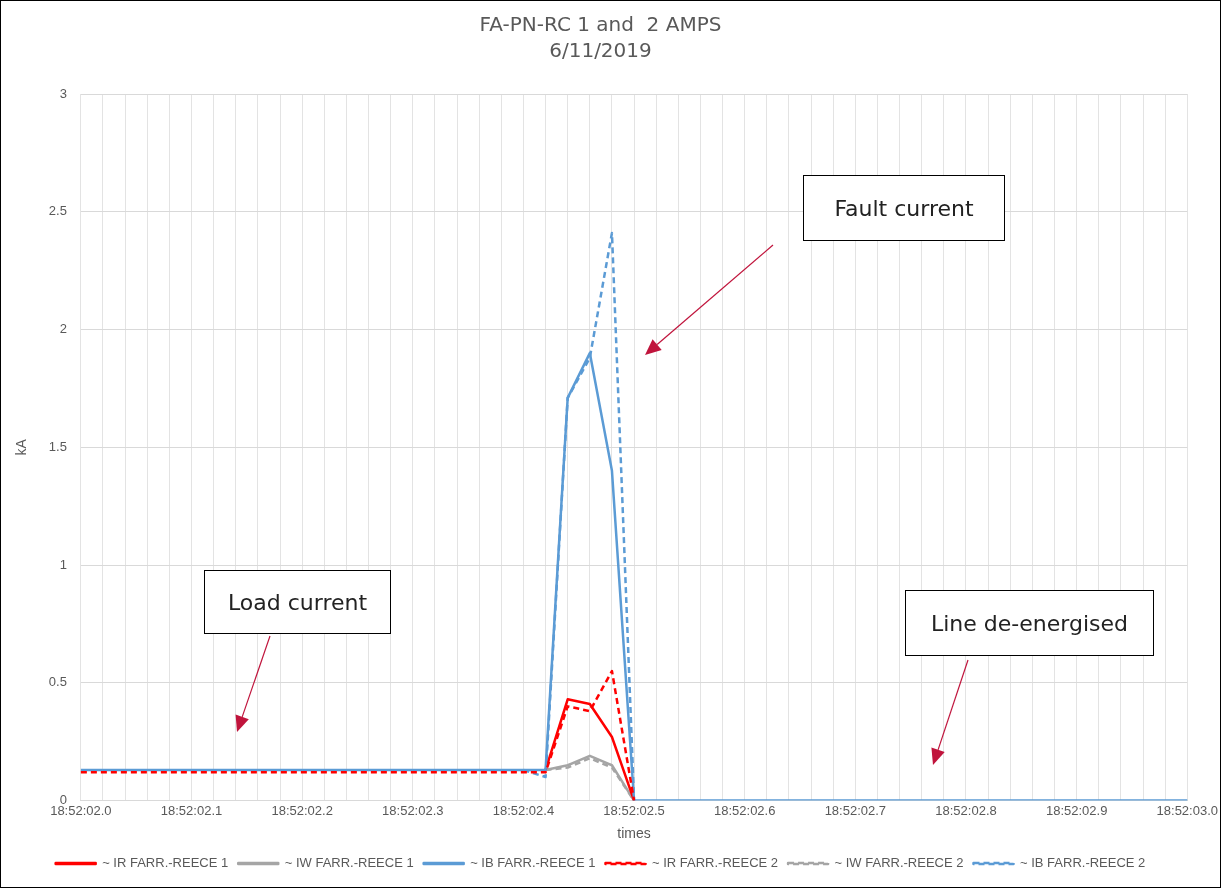  What do you see at coordinates (57, 682) in the screenshot?
I see `y-tick-label: 0.5` at bounding box center [57, 682].